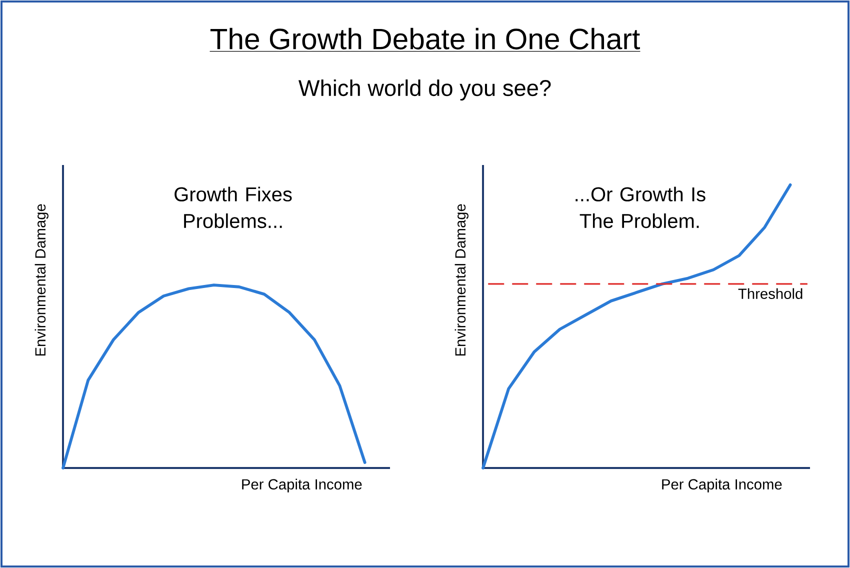 The image size is (850, 568). What do you see at coordinates (424, 90) in the screenshot?
I see `chart-subtitle: Which world do you see?` at bounding box center [424, 90].